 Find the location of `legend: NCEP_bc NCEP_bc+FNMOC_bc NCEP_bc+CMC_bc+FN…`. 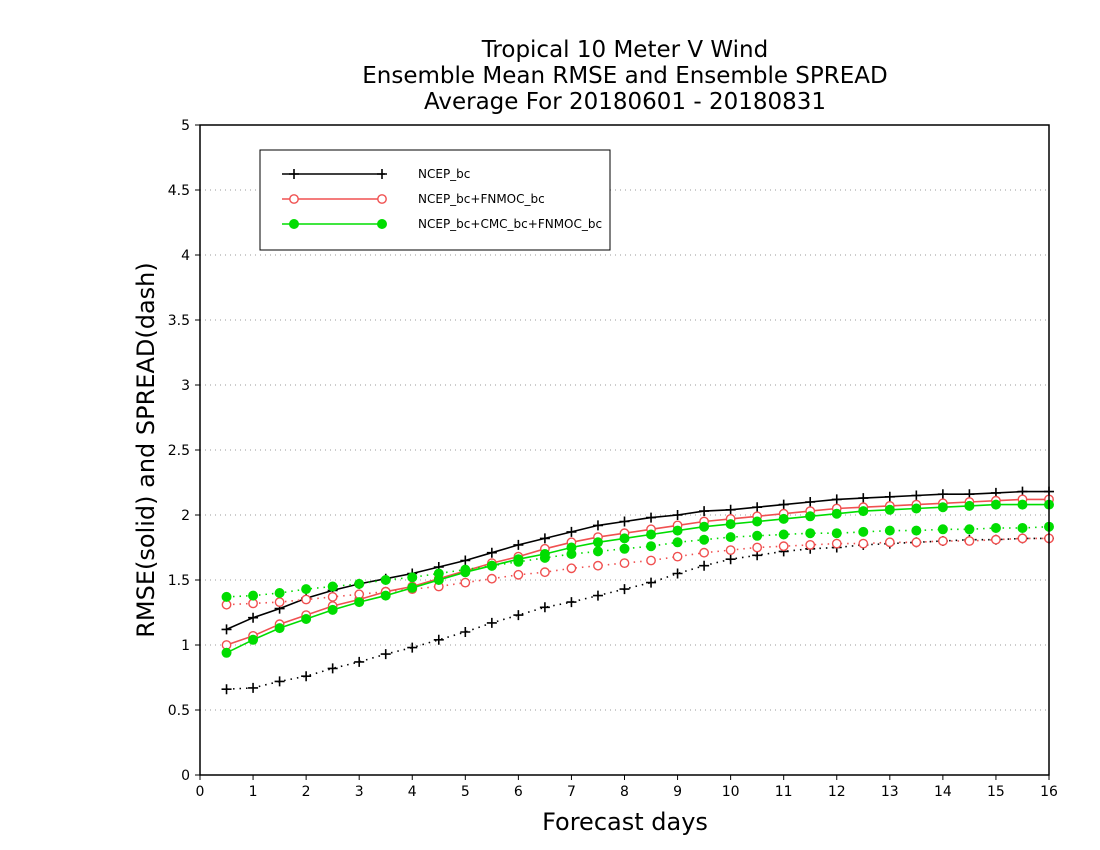

legend: NCEP_bc NCEP_bc+FNMOC_bc NCEP_bc+CMC_bc+FN… is located at coordinates (435, 200).